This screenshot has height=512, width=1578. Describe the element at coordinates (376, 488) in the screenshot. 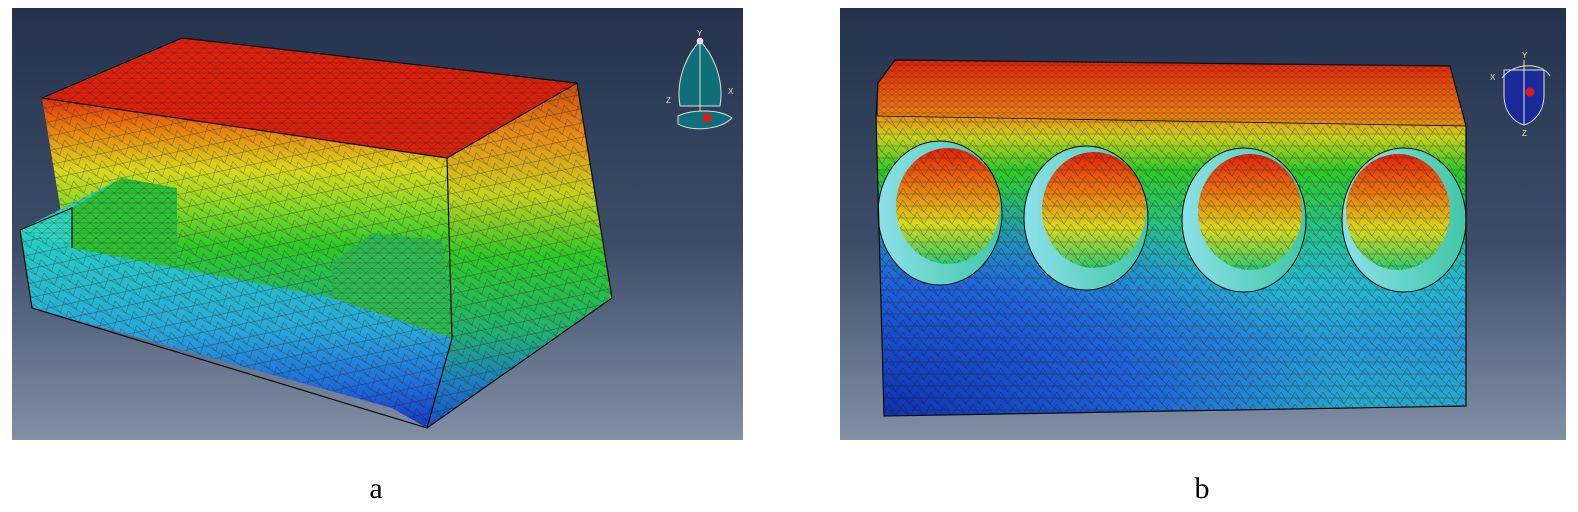

I see `caption-a: a` at that location.